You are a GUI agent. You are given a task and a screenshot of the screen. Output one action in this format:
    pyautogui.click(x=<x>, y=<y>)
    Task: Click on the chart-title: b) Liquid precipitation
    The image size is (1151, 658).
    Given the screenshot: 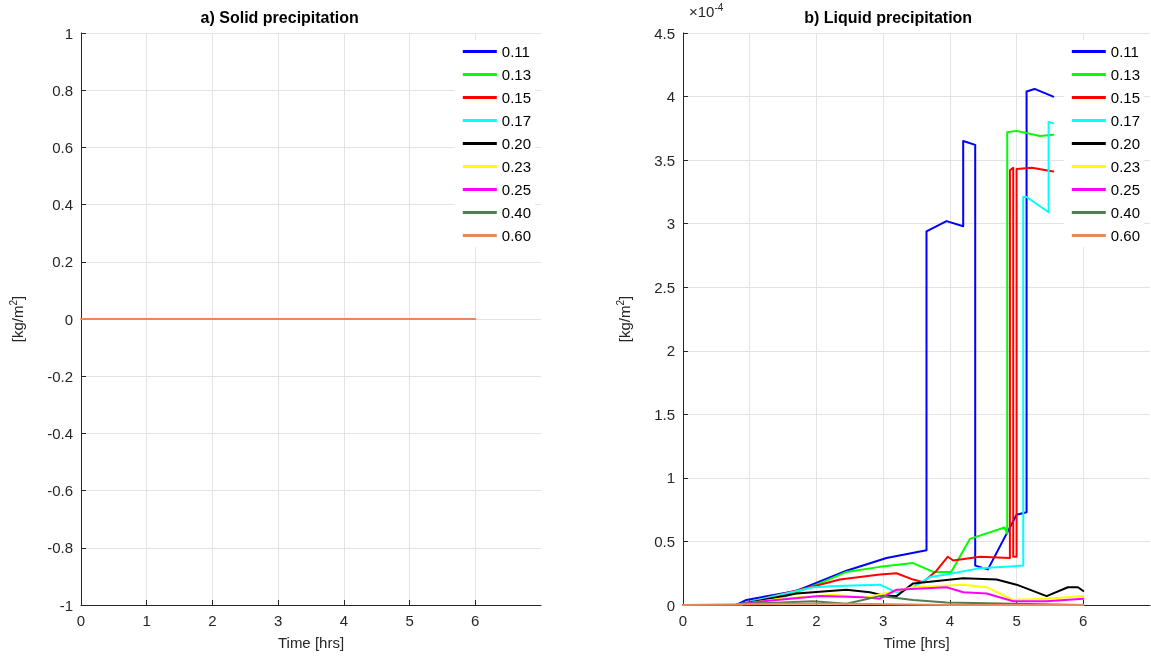 What is the action you would take?
    pyautogui.click(x=888, y=17)
    